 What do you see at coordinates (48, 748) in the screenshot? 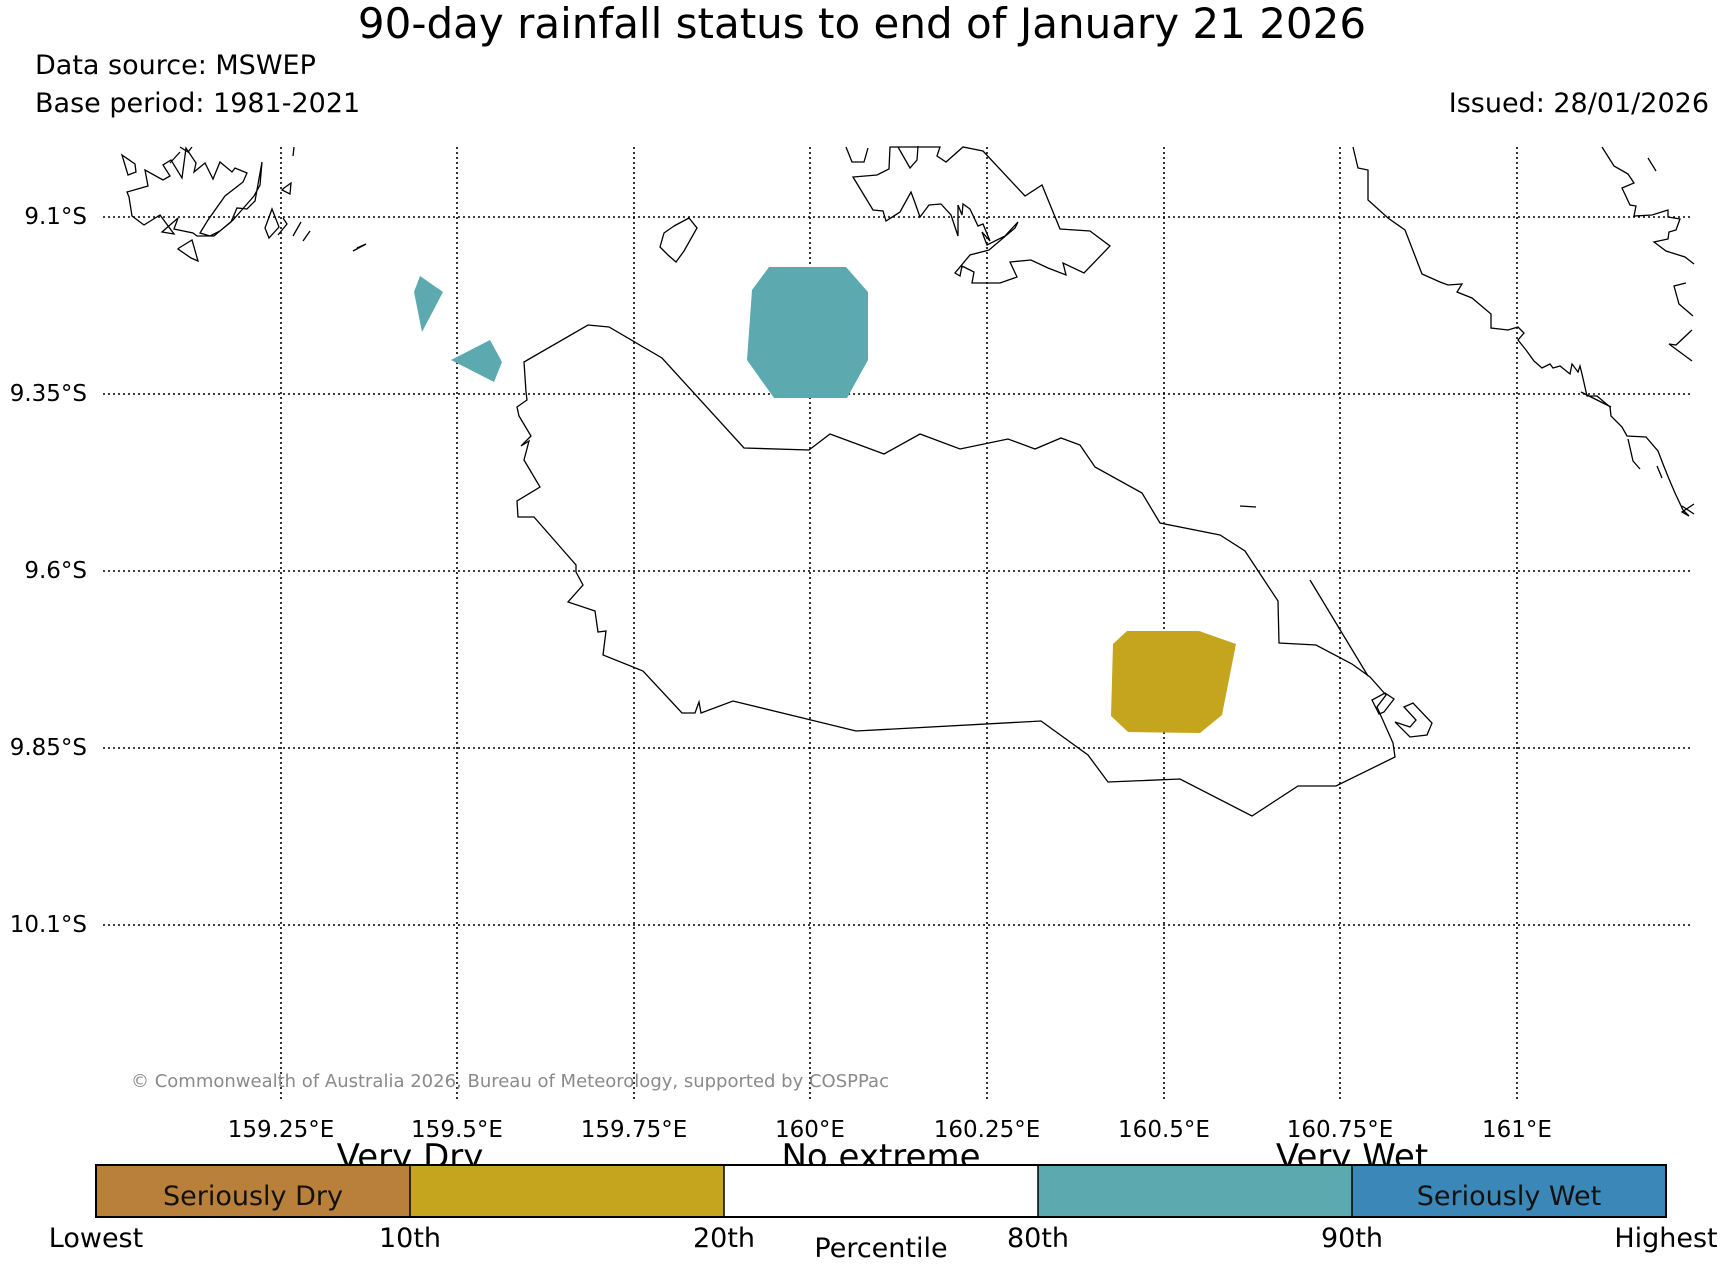
I see `lat-label-9-85: 9.85°S` at bounding box center [48, 748].